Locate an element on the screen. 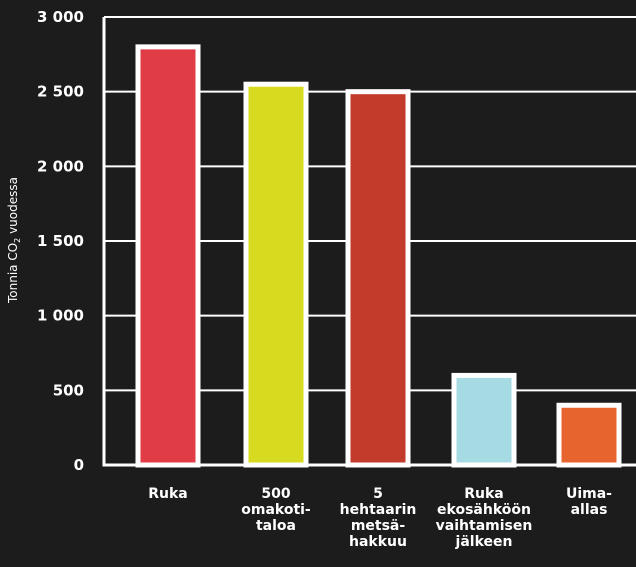 This screenshot has width=636, height=567. category-label: 500 omakoti-taloa is located at coordinates (276, 510).